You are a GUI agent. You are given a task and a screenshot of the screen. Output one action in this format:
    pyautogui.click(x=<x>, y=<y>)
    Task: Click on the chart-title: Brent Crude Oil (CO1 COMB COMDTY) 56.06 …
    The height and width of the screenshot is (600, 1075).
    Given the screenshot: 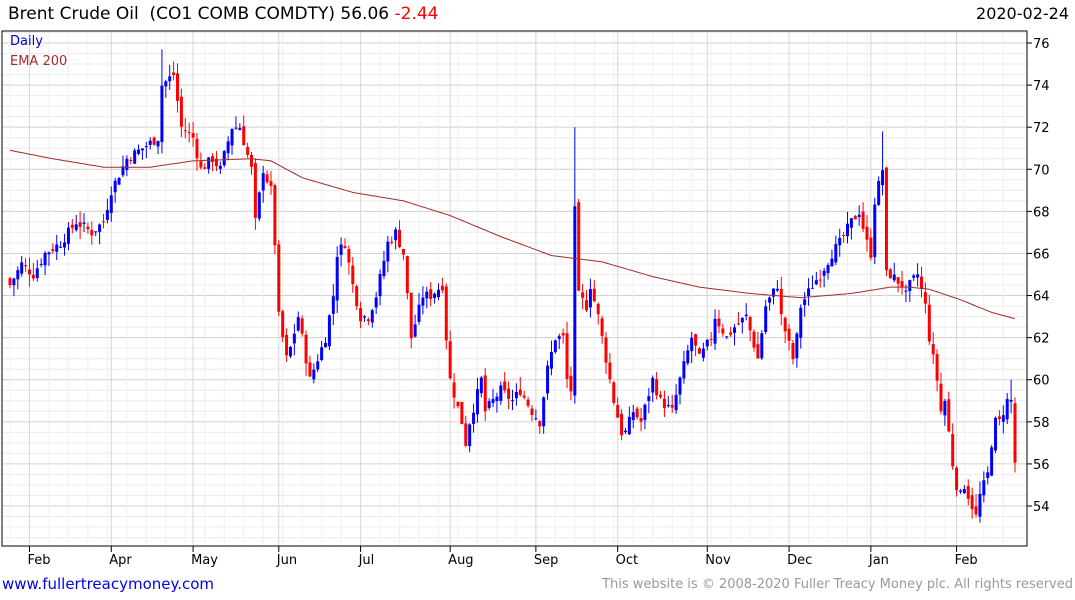 What is the action you would take?
    pyautogui.click(x=223, y=14)
    